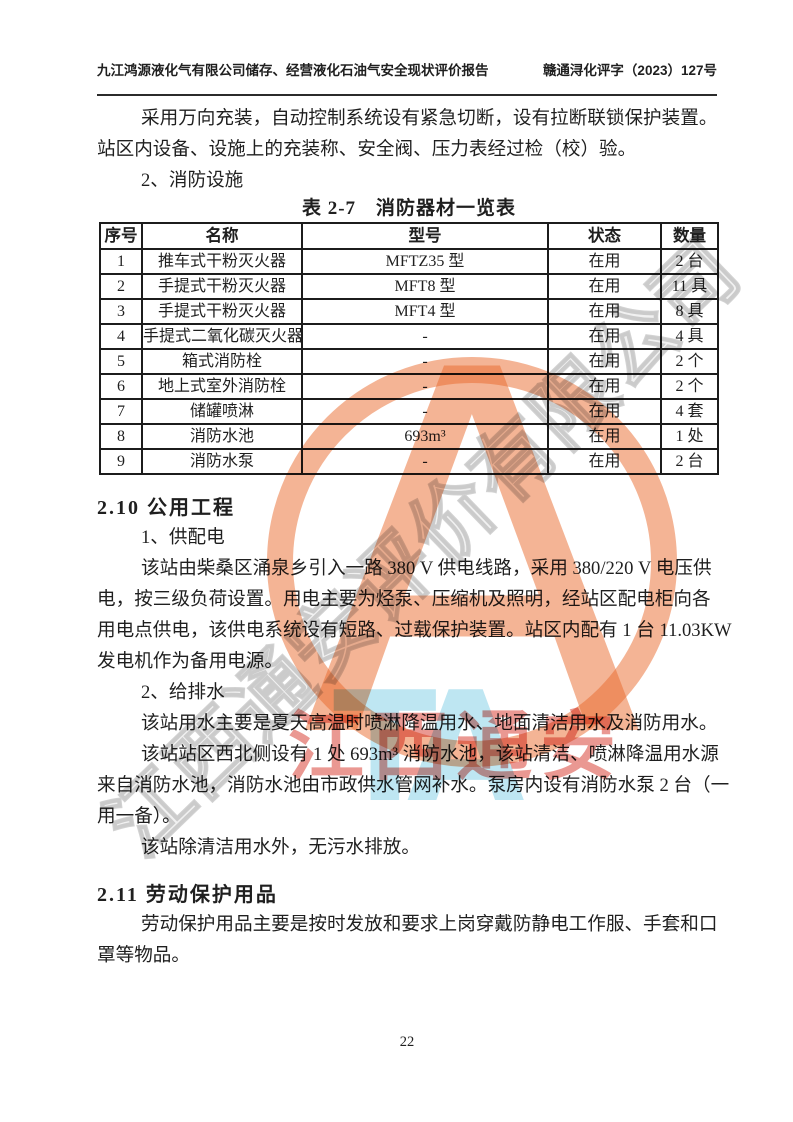 This screenshot has height=1122, width=793. I want to click on body-line: 用电点供电，该供电系统设有短路、过载保护装置。站区内配有 1 台 11.03KW, so click(414, 630).